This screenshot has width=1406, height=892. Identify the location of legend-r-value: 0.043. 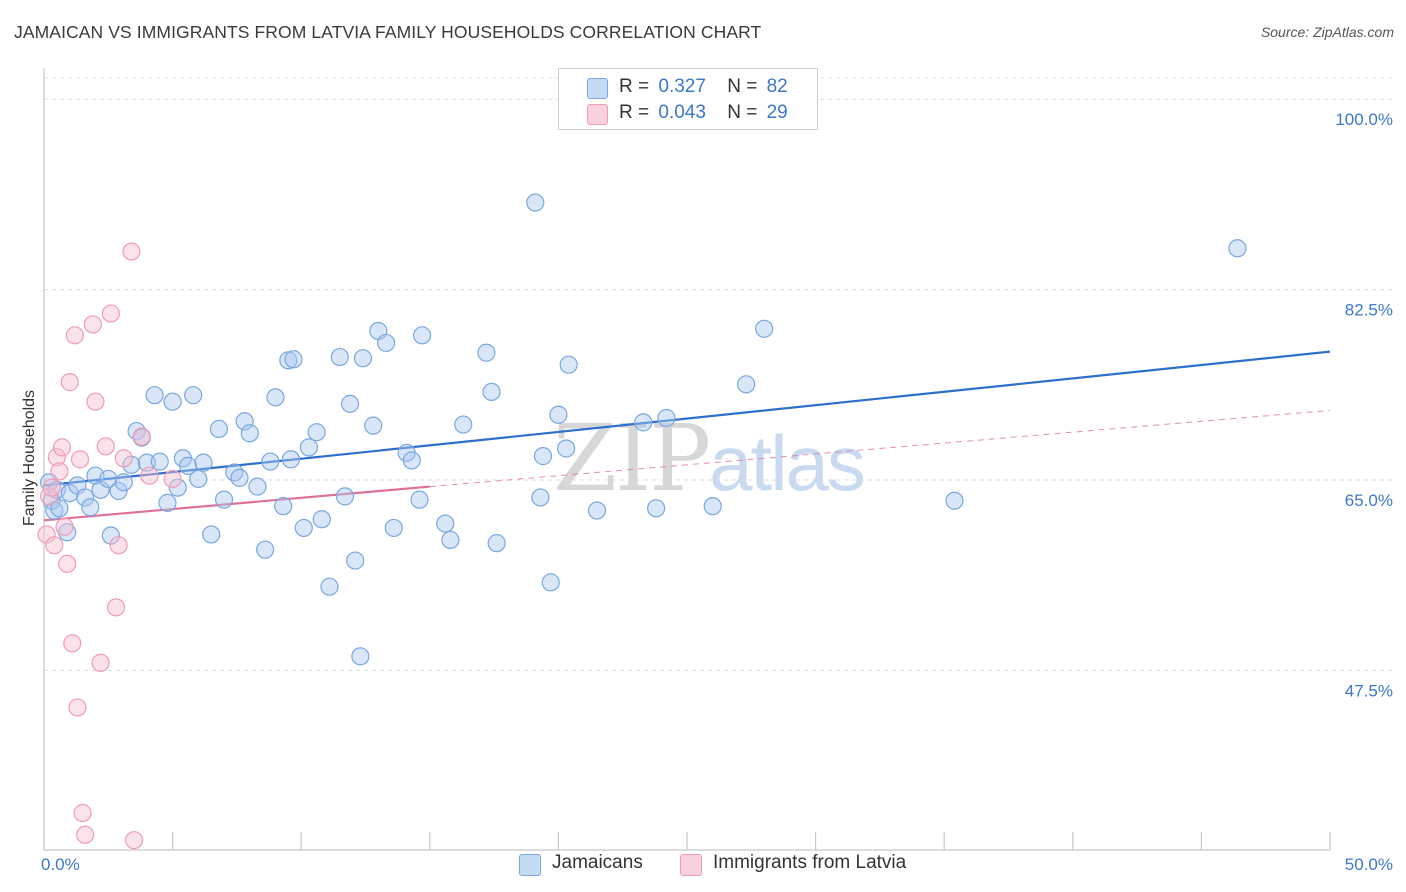
(682, 112).